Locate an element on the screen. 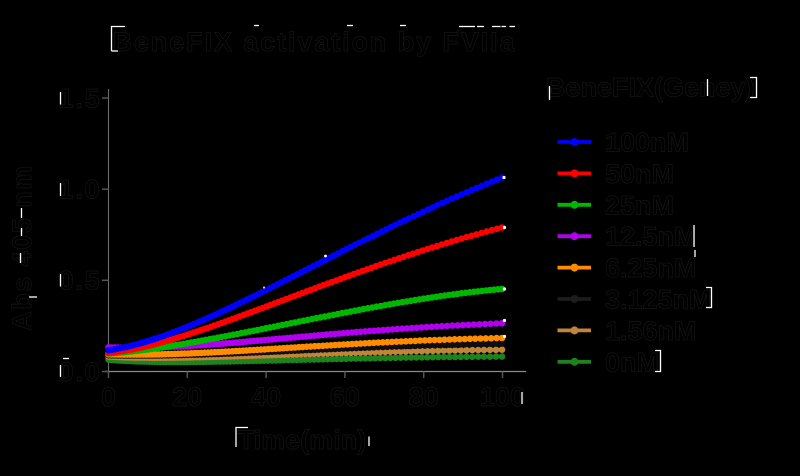 This screenshot has width=800, height=476. svg-text: 100 is located at coordinates (502, 397).